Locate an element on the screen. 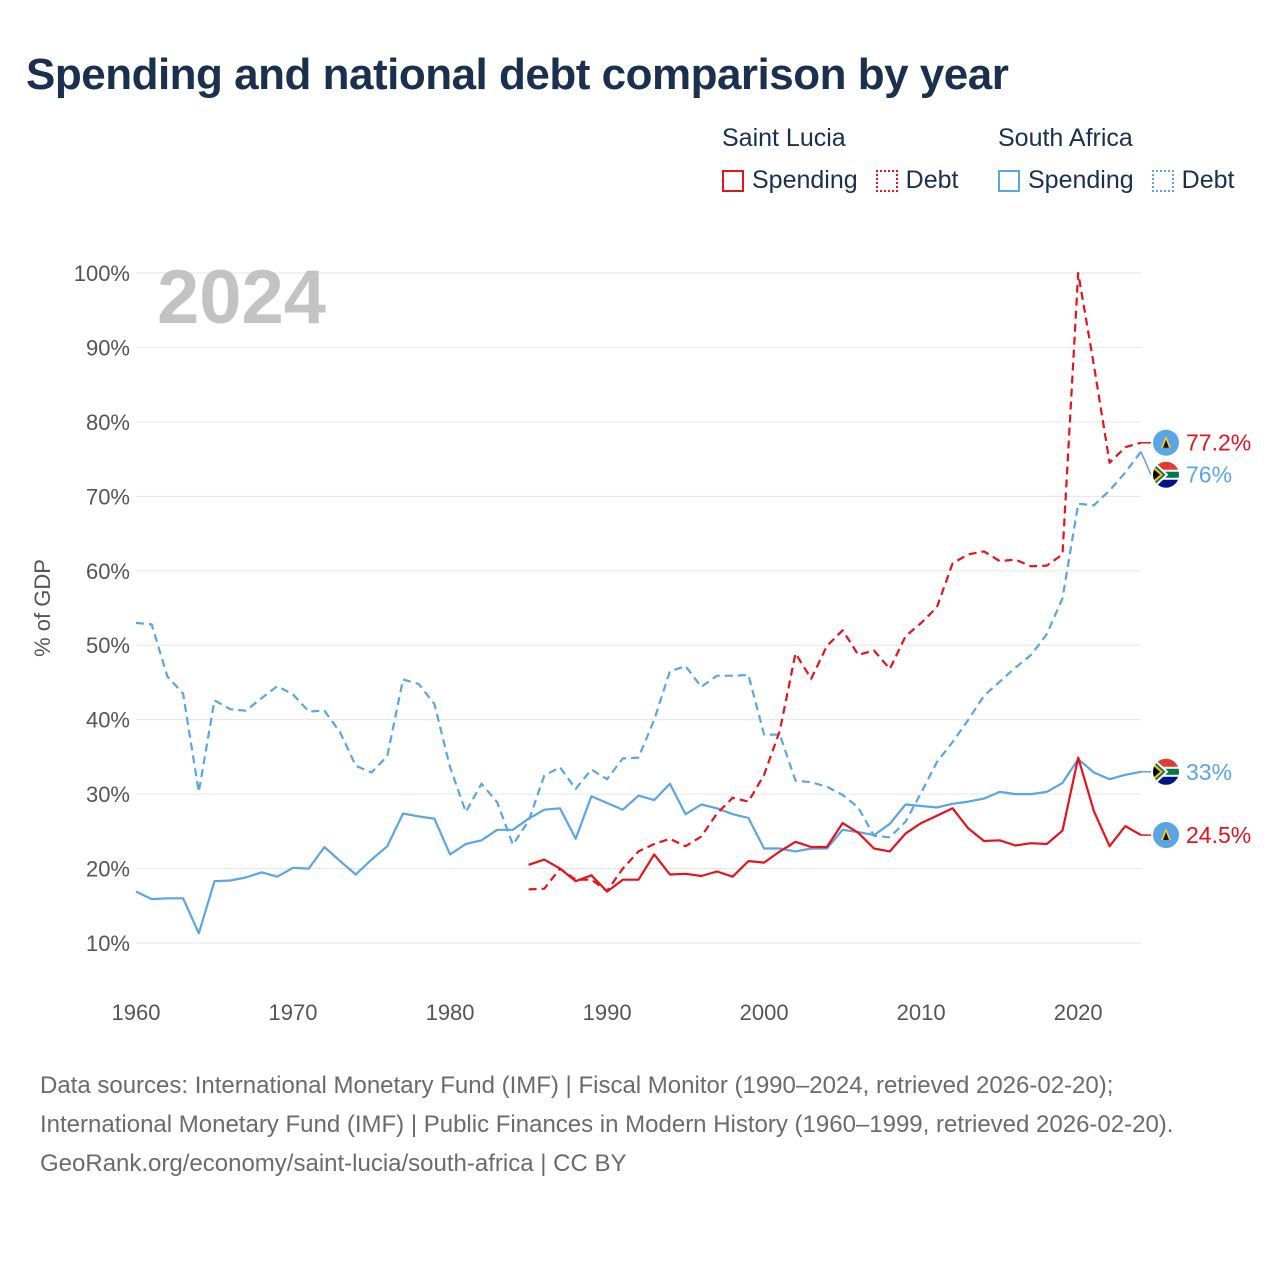 This screenshot has height=1280, width=1280. end-value-label: 77.2% is located at coordinates (1218, 443).